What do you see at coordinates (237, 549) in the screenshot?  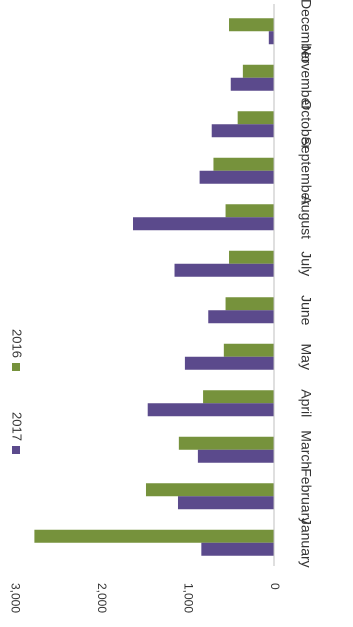 I see `bar-2017-january` at bounding box center [237, 549].